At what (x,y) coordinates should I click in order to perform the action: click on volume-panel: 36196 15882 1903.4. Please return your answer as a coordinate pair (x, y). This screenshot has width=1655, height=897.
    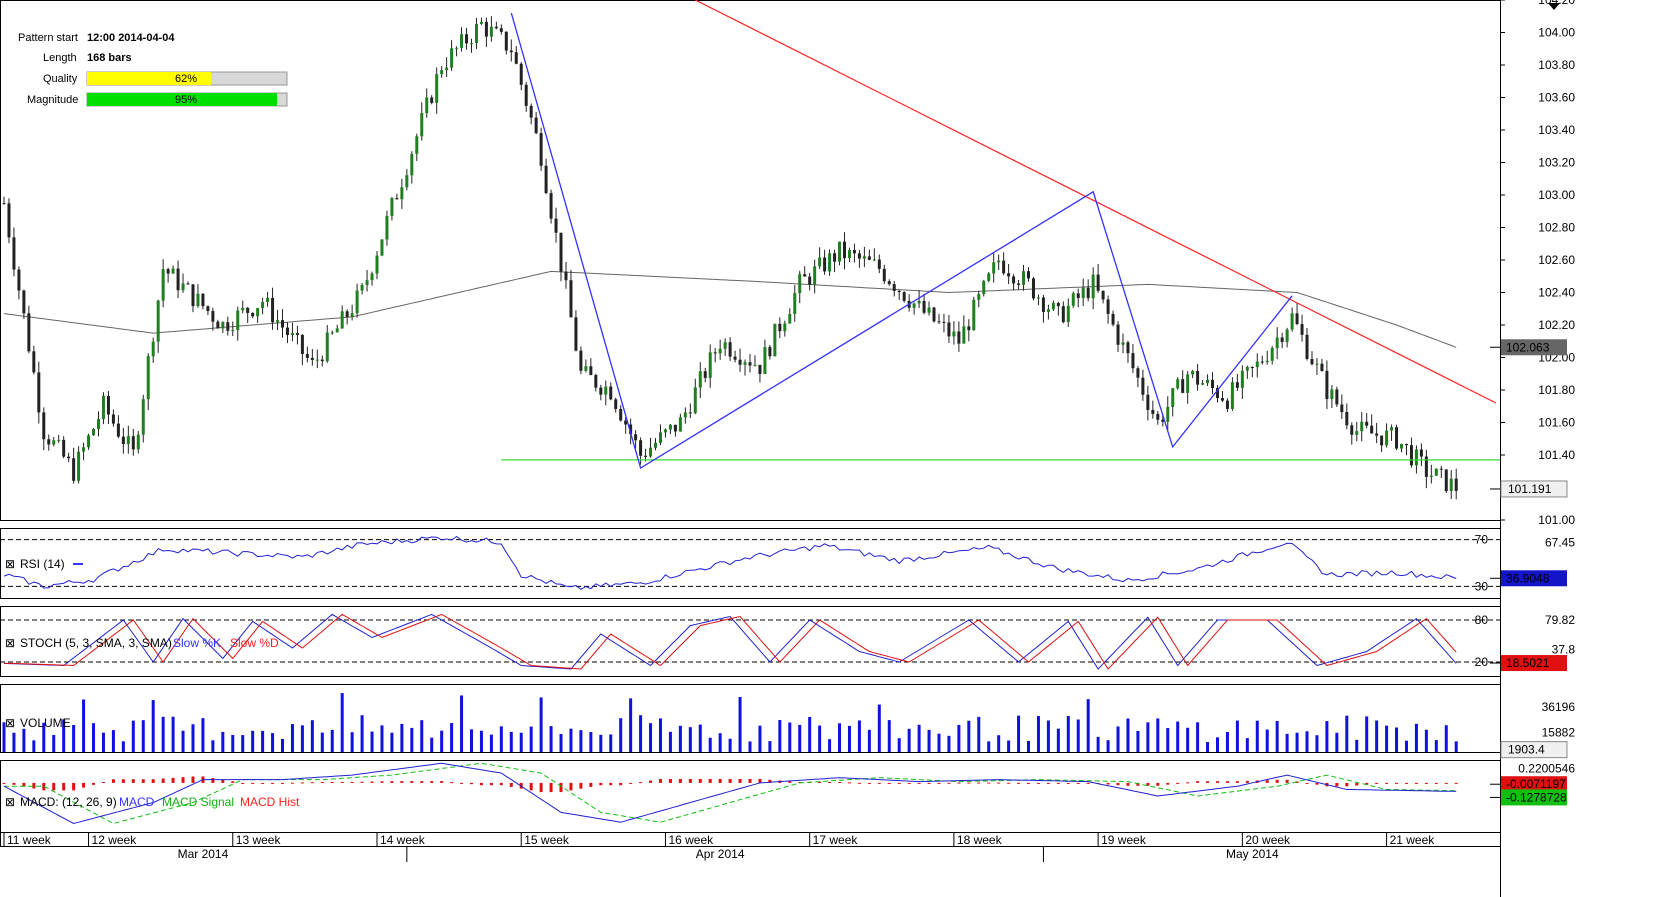
    Looking at the image, I should click on (789, 726).